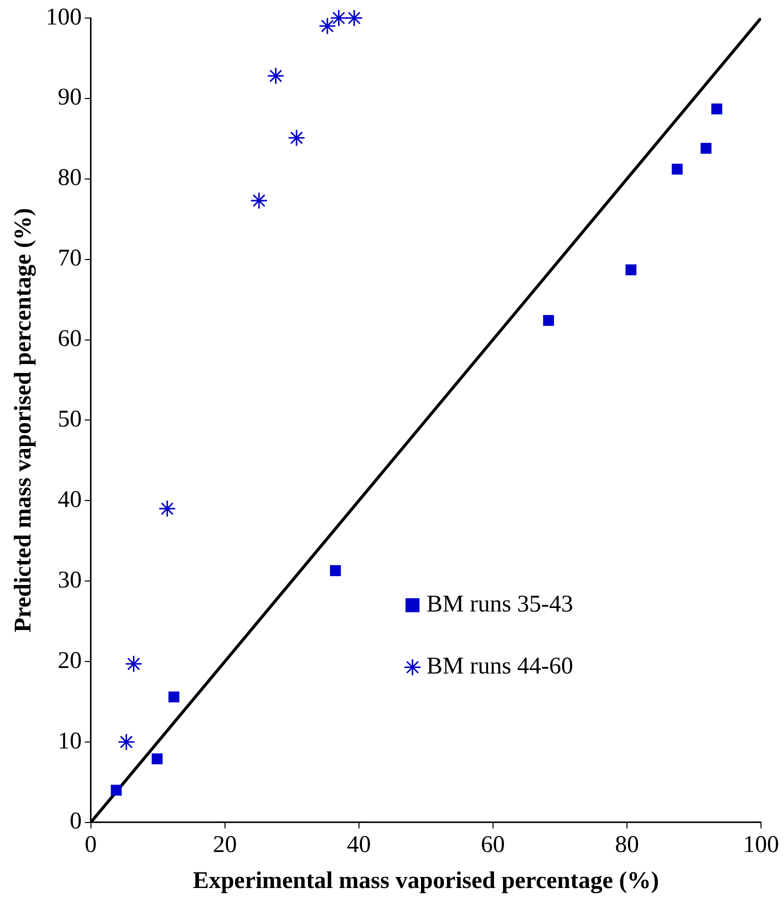  I want to click on y-tick-label: 20, so click(70, 661).